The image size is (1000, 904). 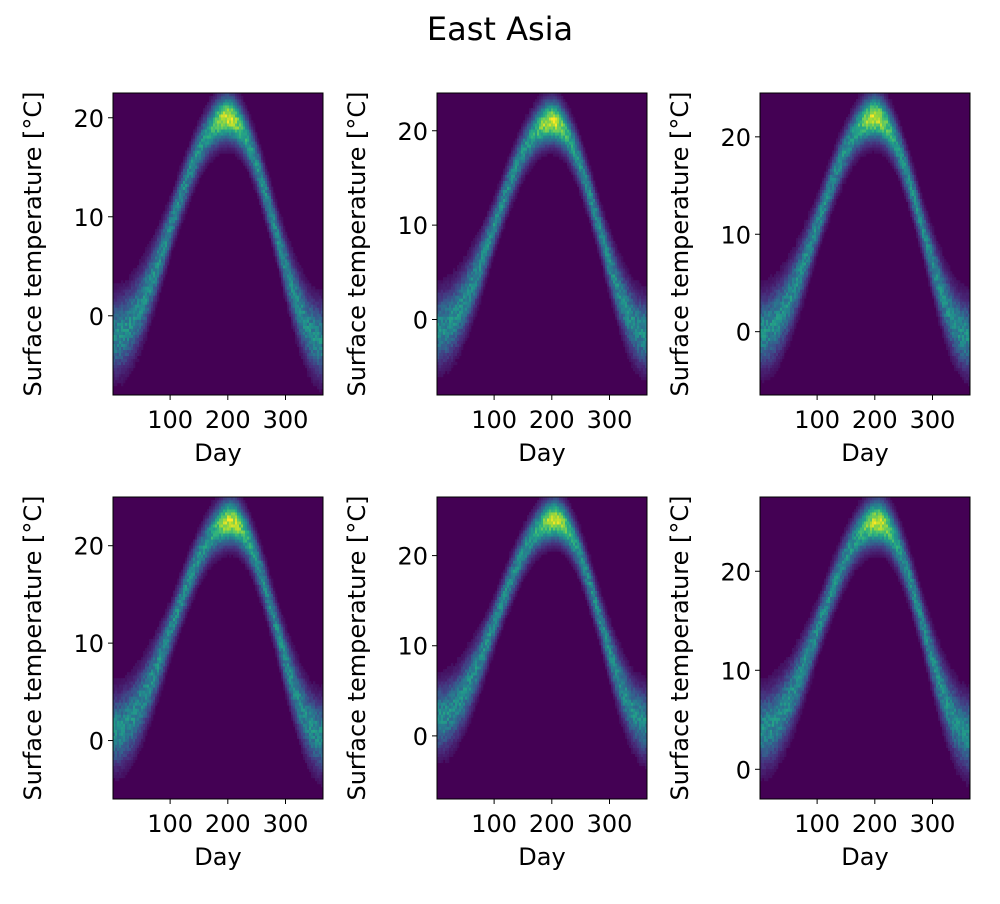 What do you see at coordinates (228, 420) in the screenshot?
I see `x-tick-label: 200` at bounding box center [228, 420].